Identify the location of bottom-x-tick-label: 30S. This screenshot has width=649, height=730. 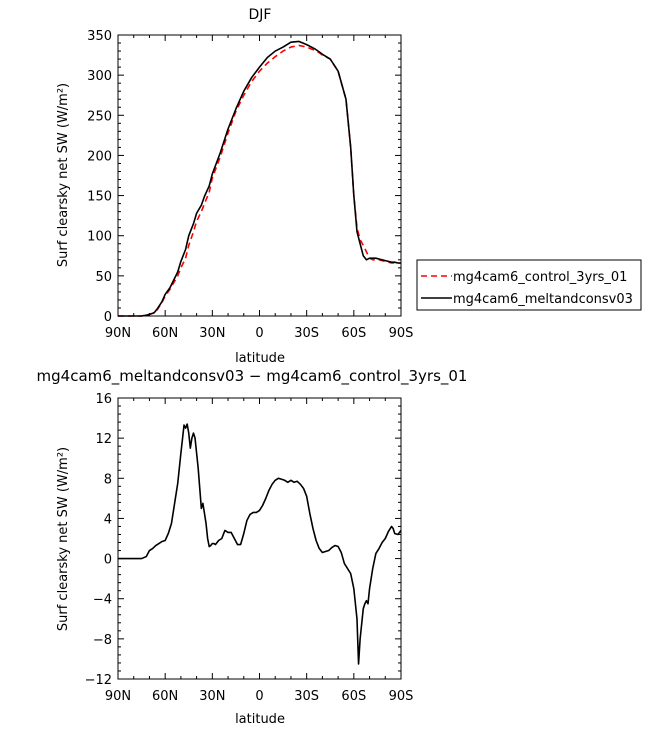
(306, 696).